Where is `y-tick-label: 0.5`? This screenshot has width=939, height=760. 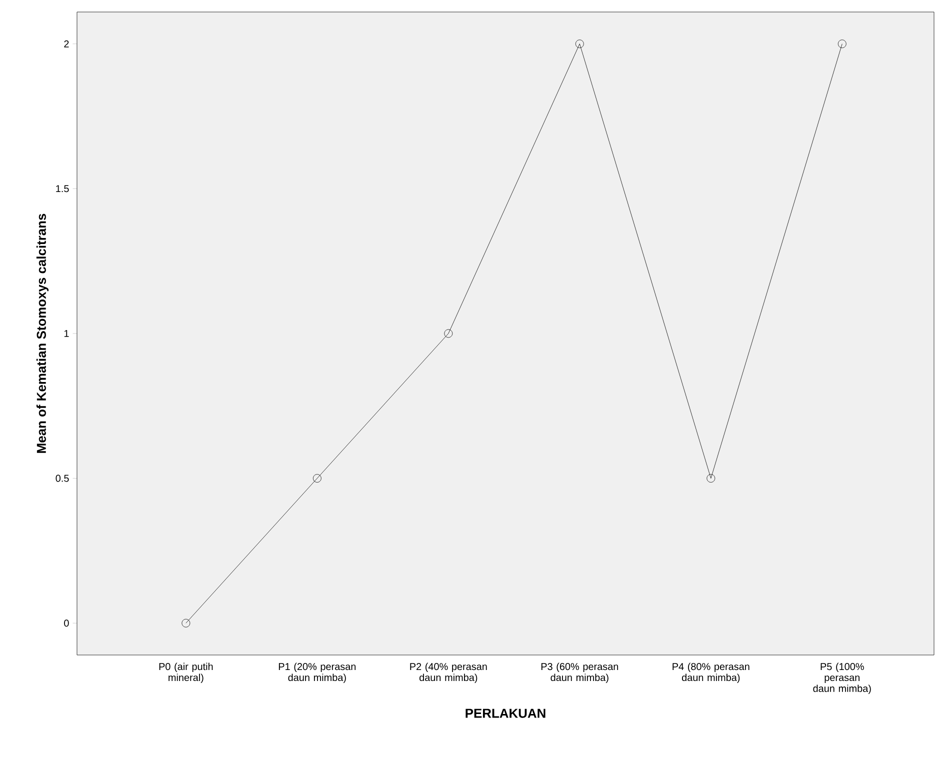 y-tick-label: 0.5 is located at coordinates (62, 478).